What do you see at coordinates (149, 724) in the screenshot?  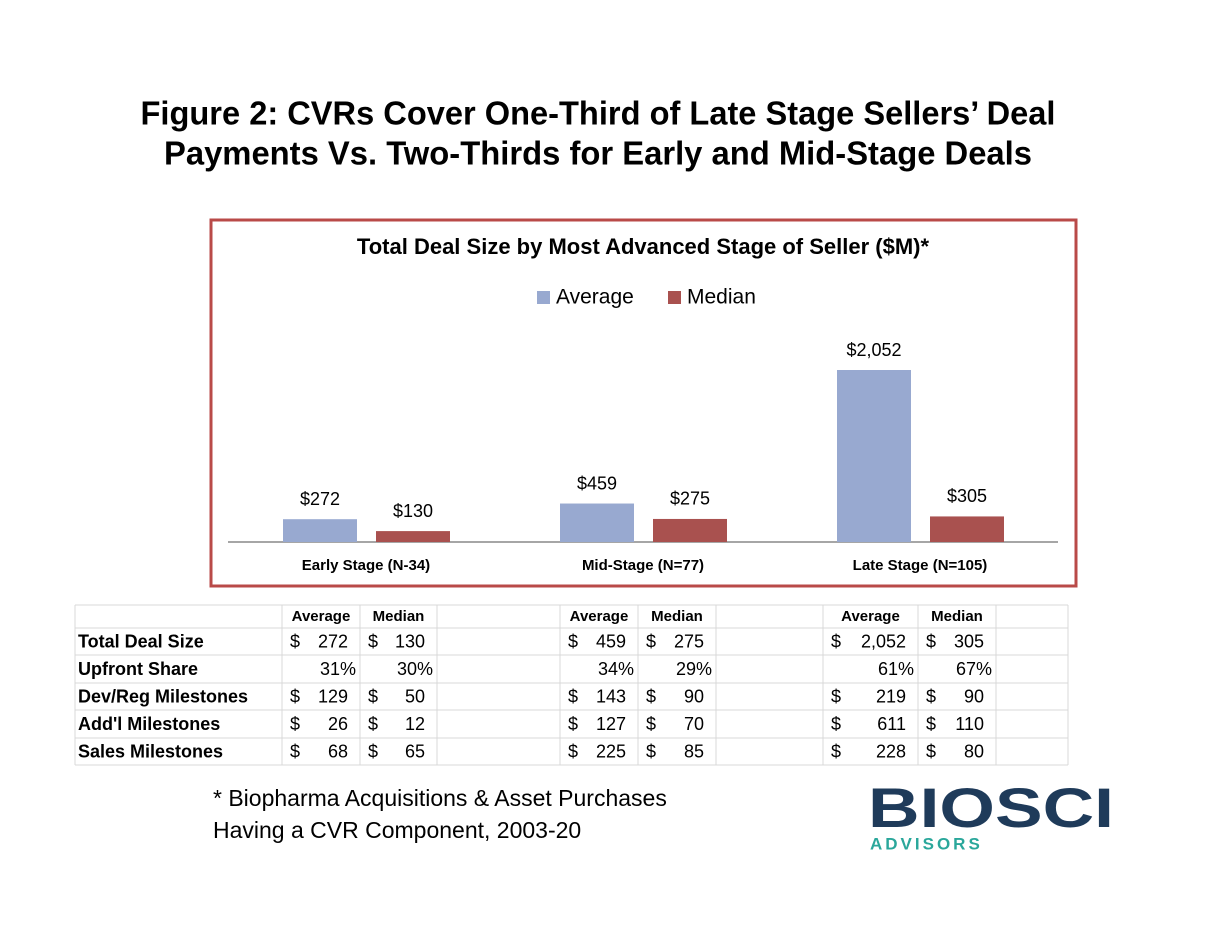 I see `row-label: Add'l Milestones` at bounding box center [149, 724].